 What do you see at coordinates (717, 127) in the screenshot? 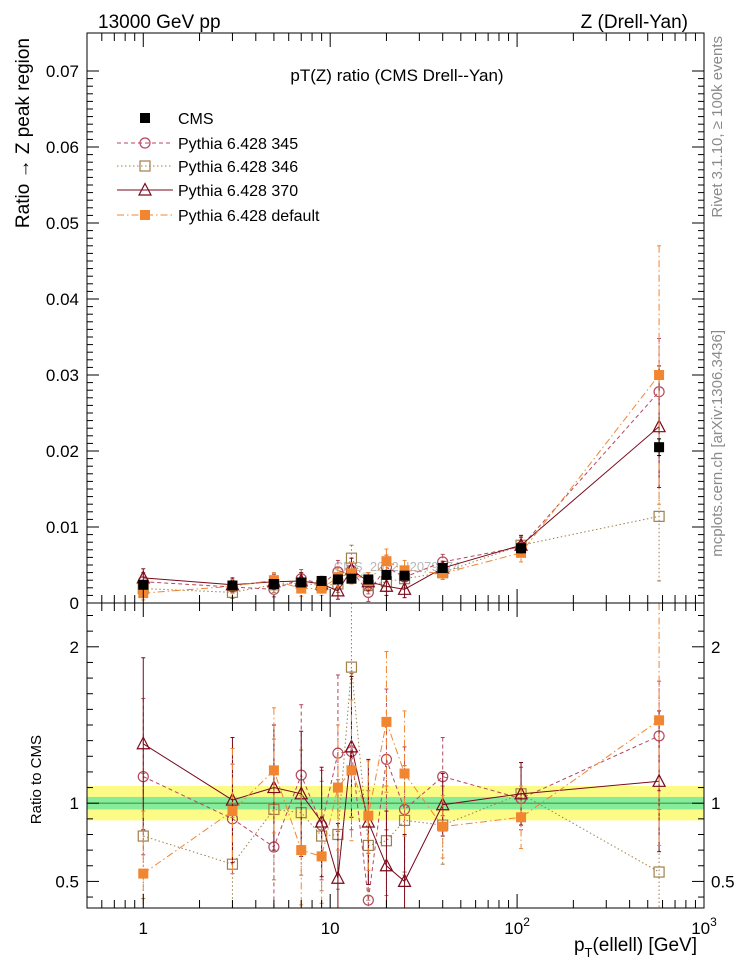
I see `rivet-label: Rivet 3.1.10, ≥ 100k events` at bounding box center [717, 127].